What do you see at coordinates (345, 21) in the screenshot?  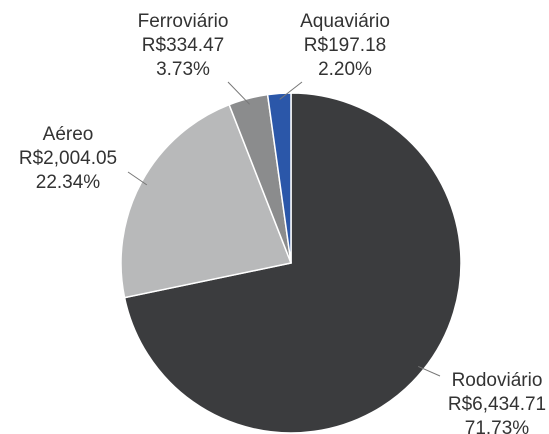 I see `slice-label: Aquaviário` at bounding box center [345, 21].